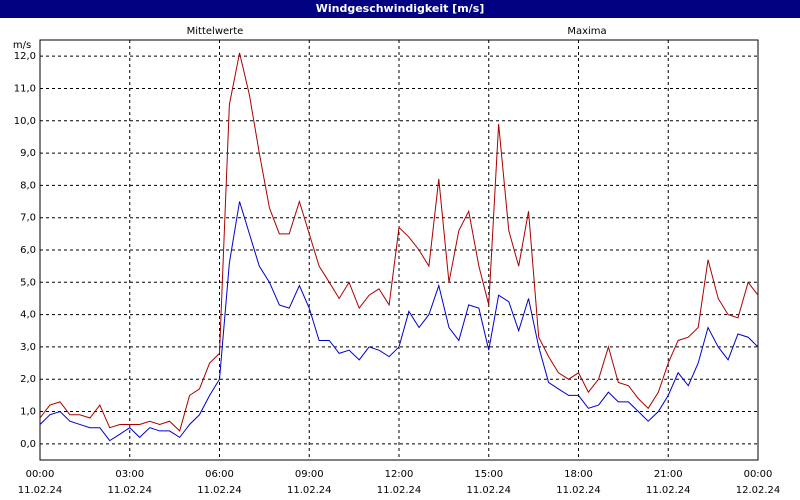  Describe the element at coordinates (25, 121) in the screenshot. I see `y-tick-label: 10,0` at that location.